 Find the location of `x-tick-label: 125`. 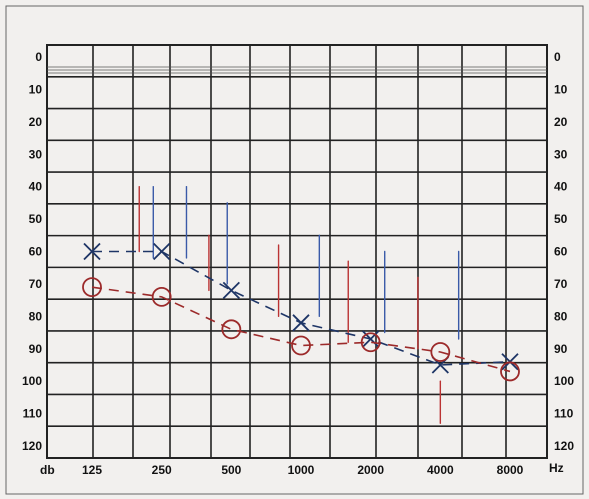

x-tick-label: 125 is located at coordinates (92, 470).